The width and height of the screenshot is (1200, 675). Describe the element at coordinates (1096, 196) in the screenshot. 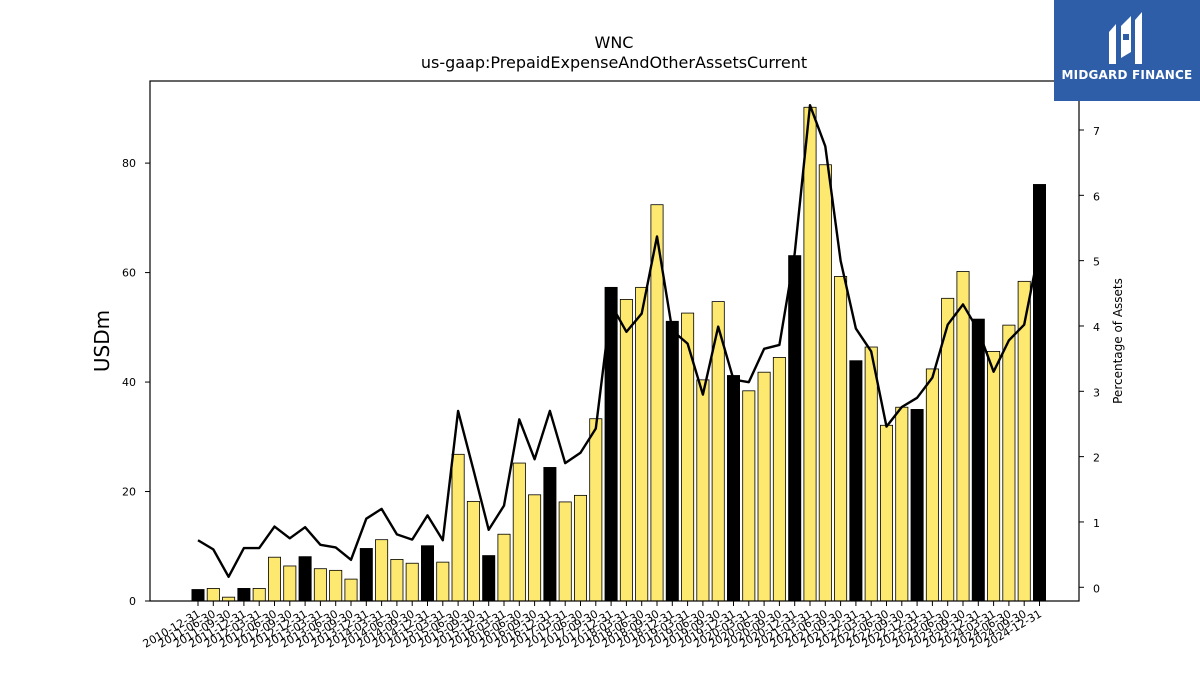

I see `y2-tick-label: 6` at that location.